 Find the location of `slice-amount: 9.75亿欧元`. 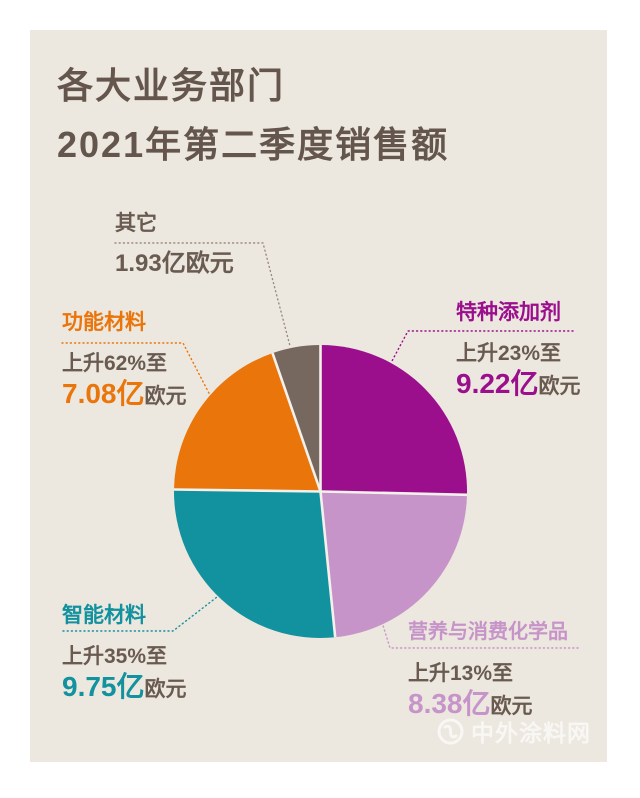

slice-amount: 9.75亿欧元 is located at coordinates (124, 688).